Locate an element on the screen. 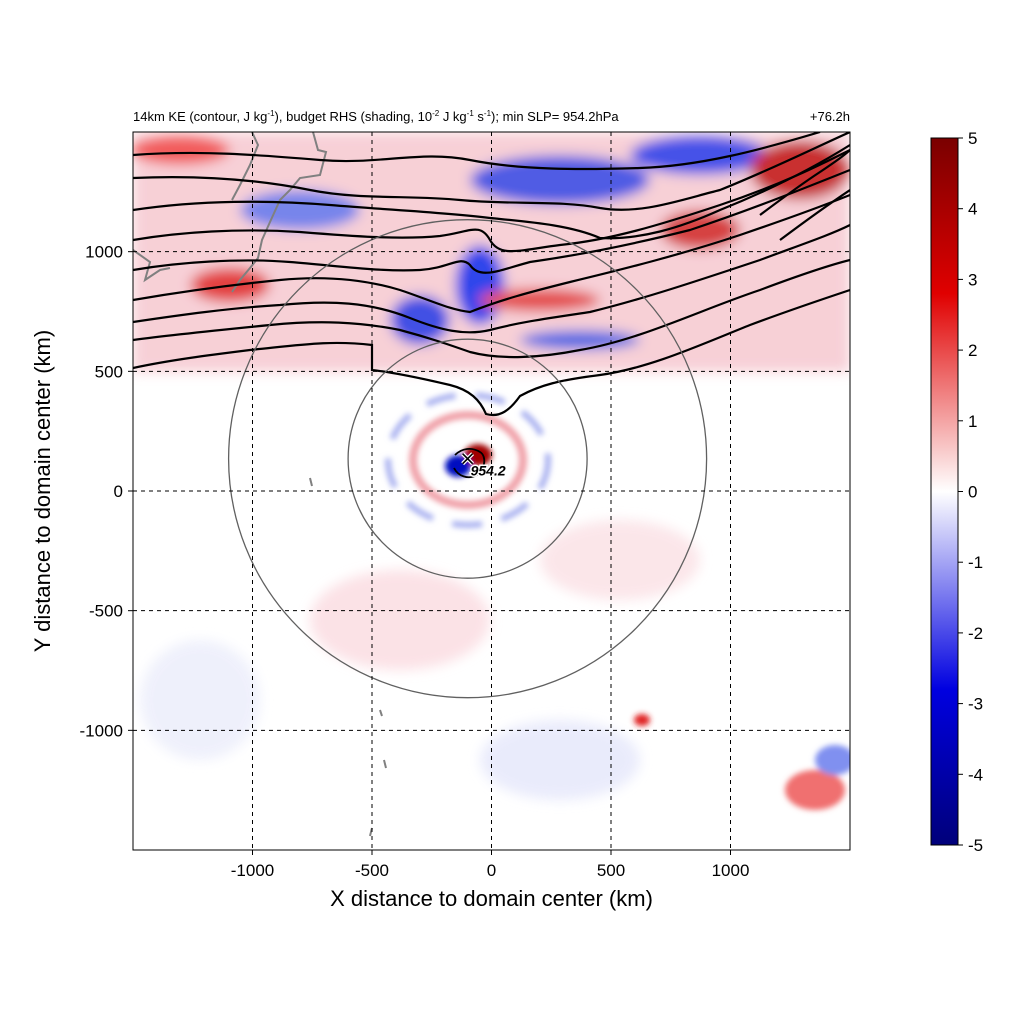  colorbar-tick-label: 2 is located at coordinates (972, 350).